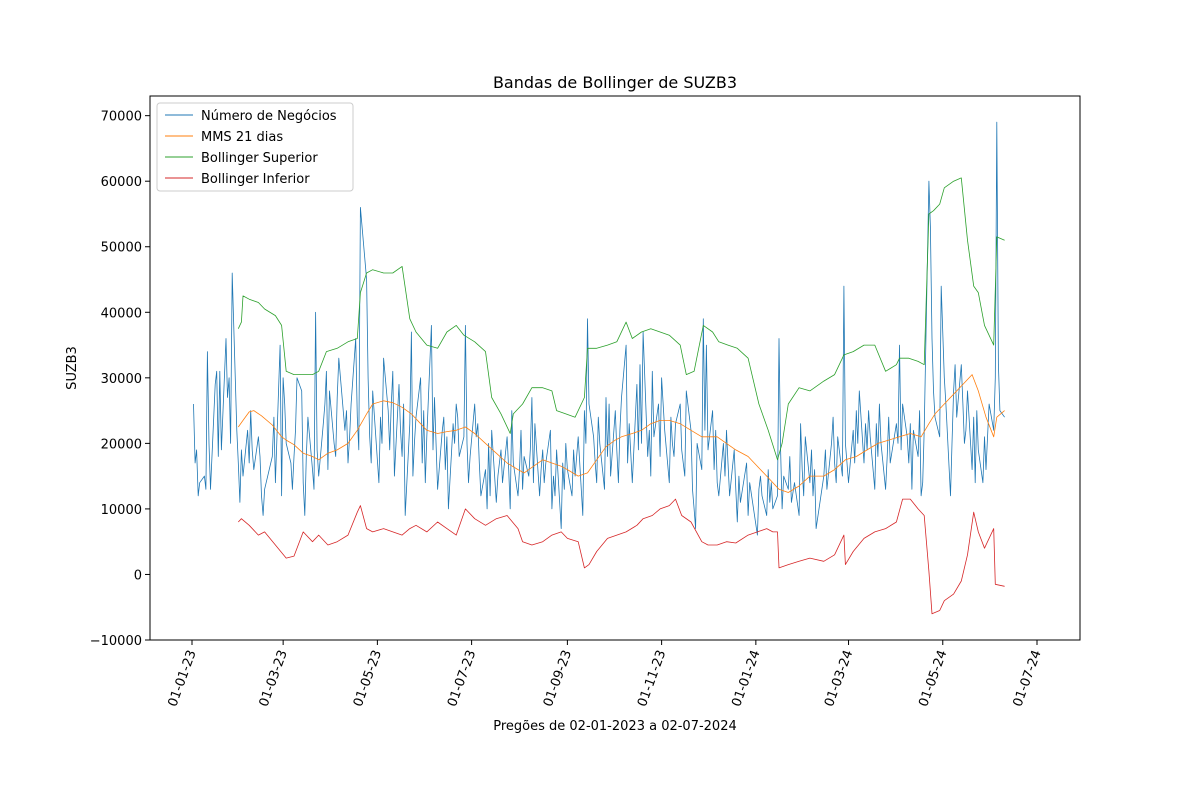 The height and width of the screenshot is (800, 1200). I want to click on legend-box, so click(255, 147).